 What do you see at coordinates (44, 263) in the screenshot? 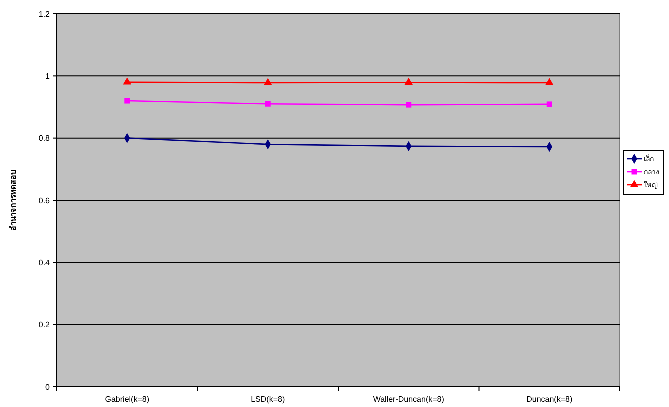
I see `y-tick-label: 0.4` at bounding box center [44, 263].